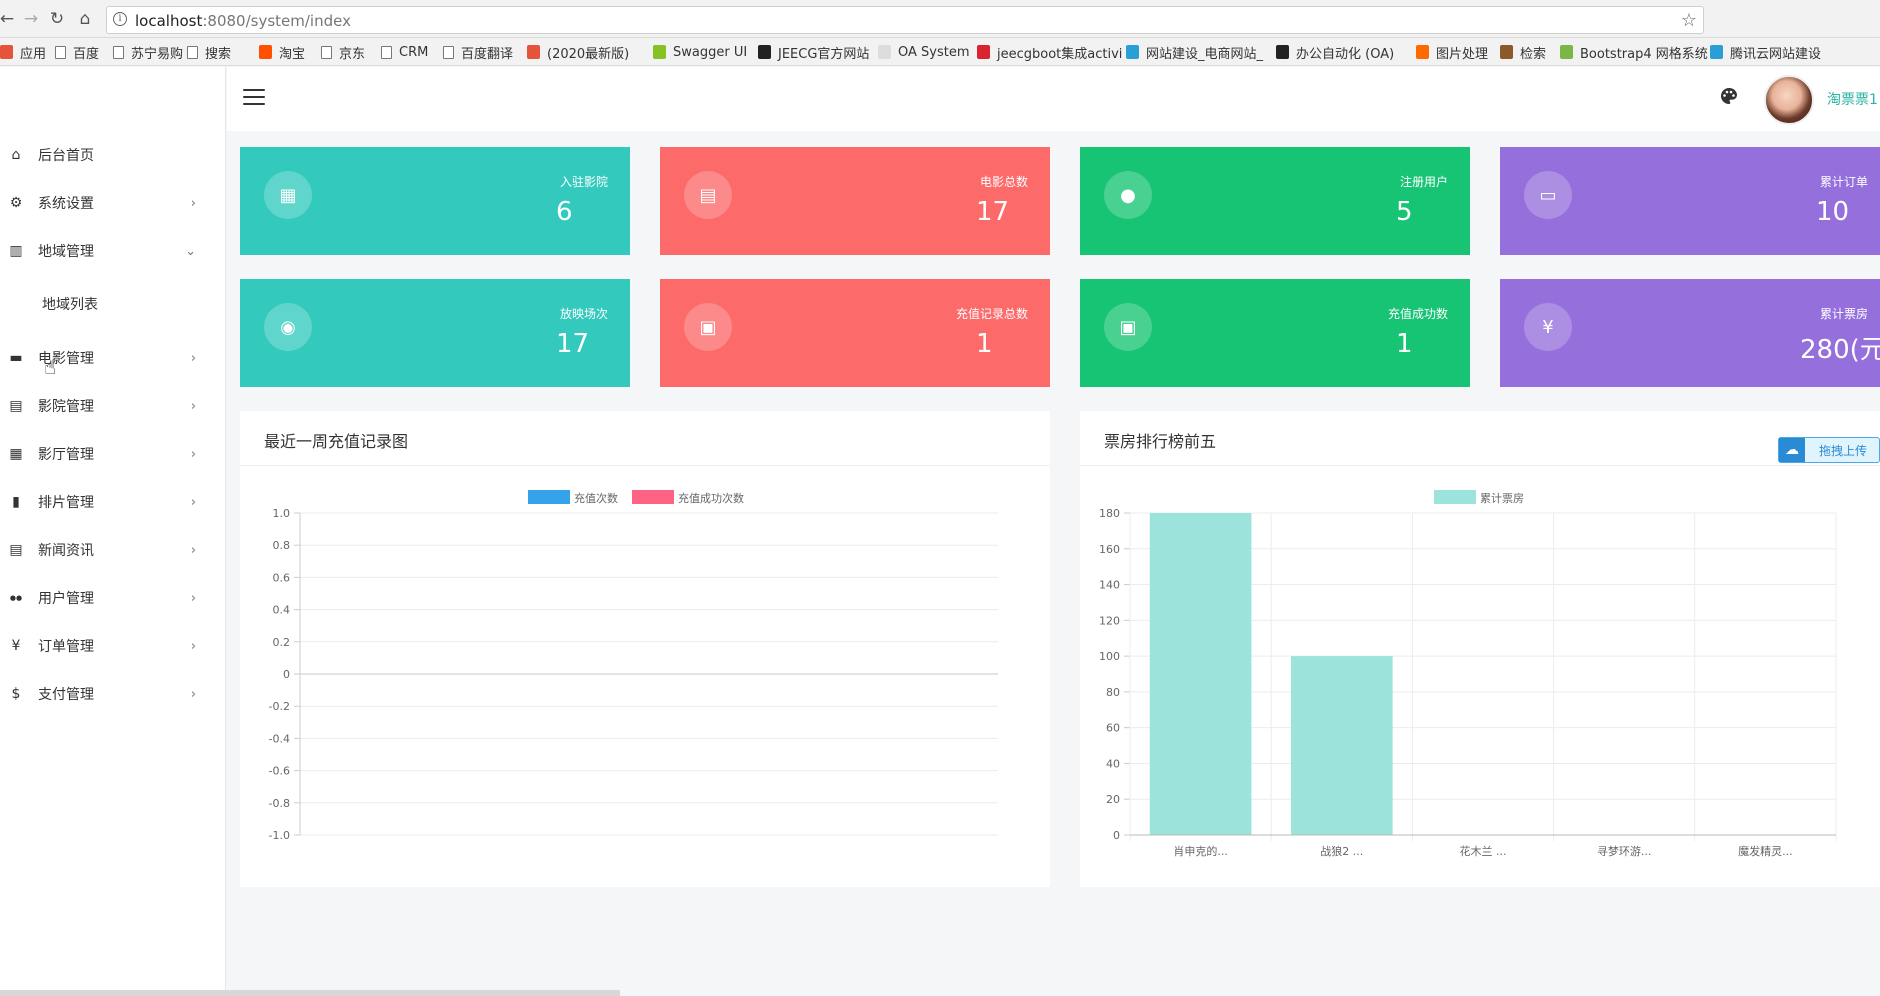 This screenshot has width=1880, height=996. What do you see at coordinates (282, 577) in the screenshot?
I see `y-tick-label: 0.6` at bounding box center [282, 577].